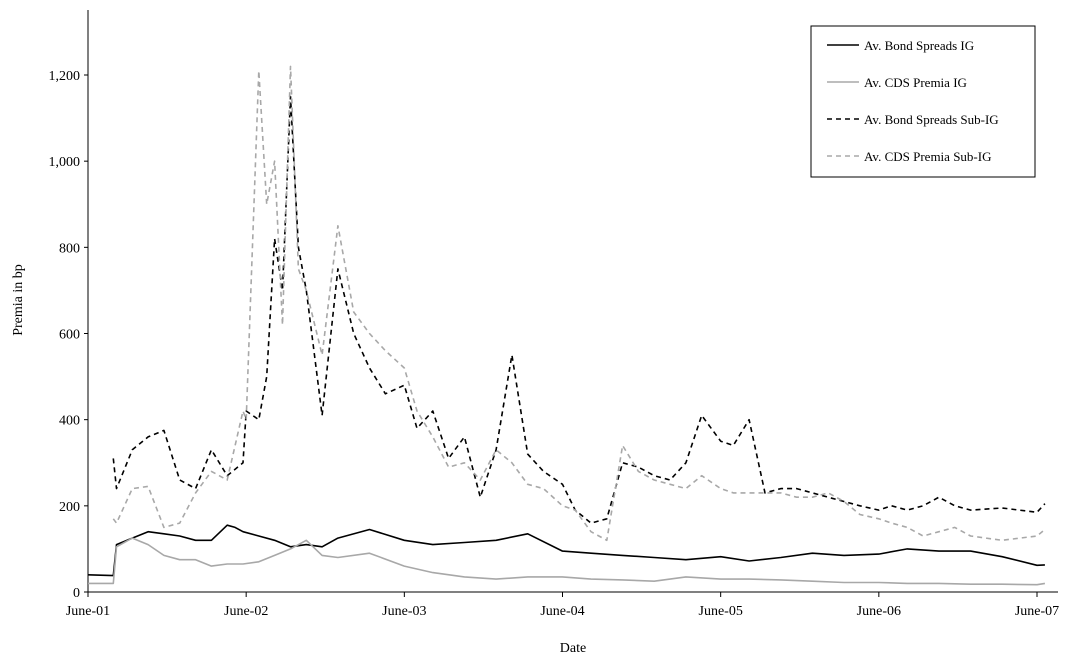 The image size is (1070, 657). What do you see at coordinates (721, 611) in the screenshot?
I see `x-tick-label: June-05` at bounding box center [721, 611].